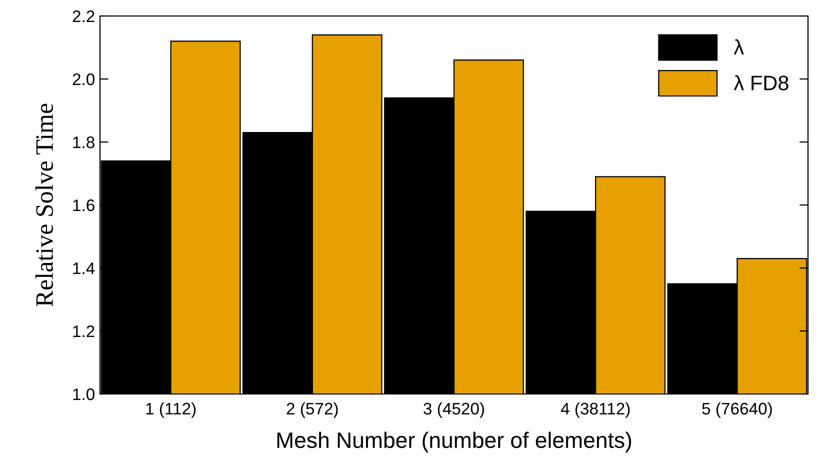  What do you see at coordinates (739, 46) in the screenshot?
I see `legend-label: λ` at bounding box center [739, 46].